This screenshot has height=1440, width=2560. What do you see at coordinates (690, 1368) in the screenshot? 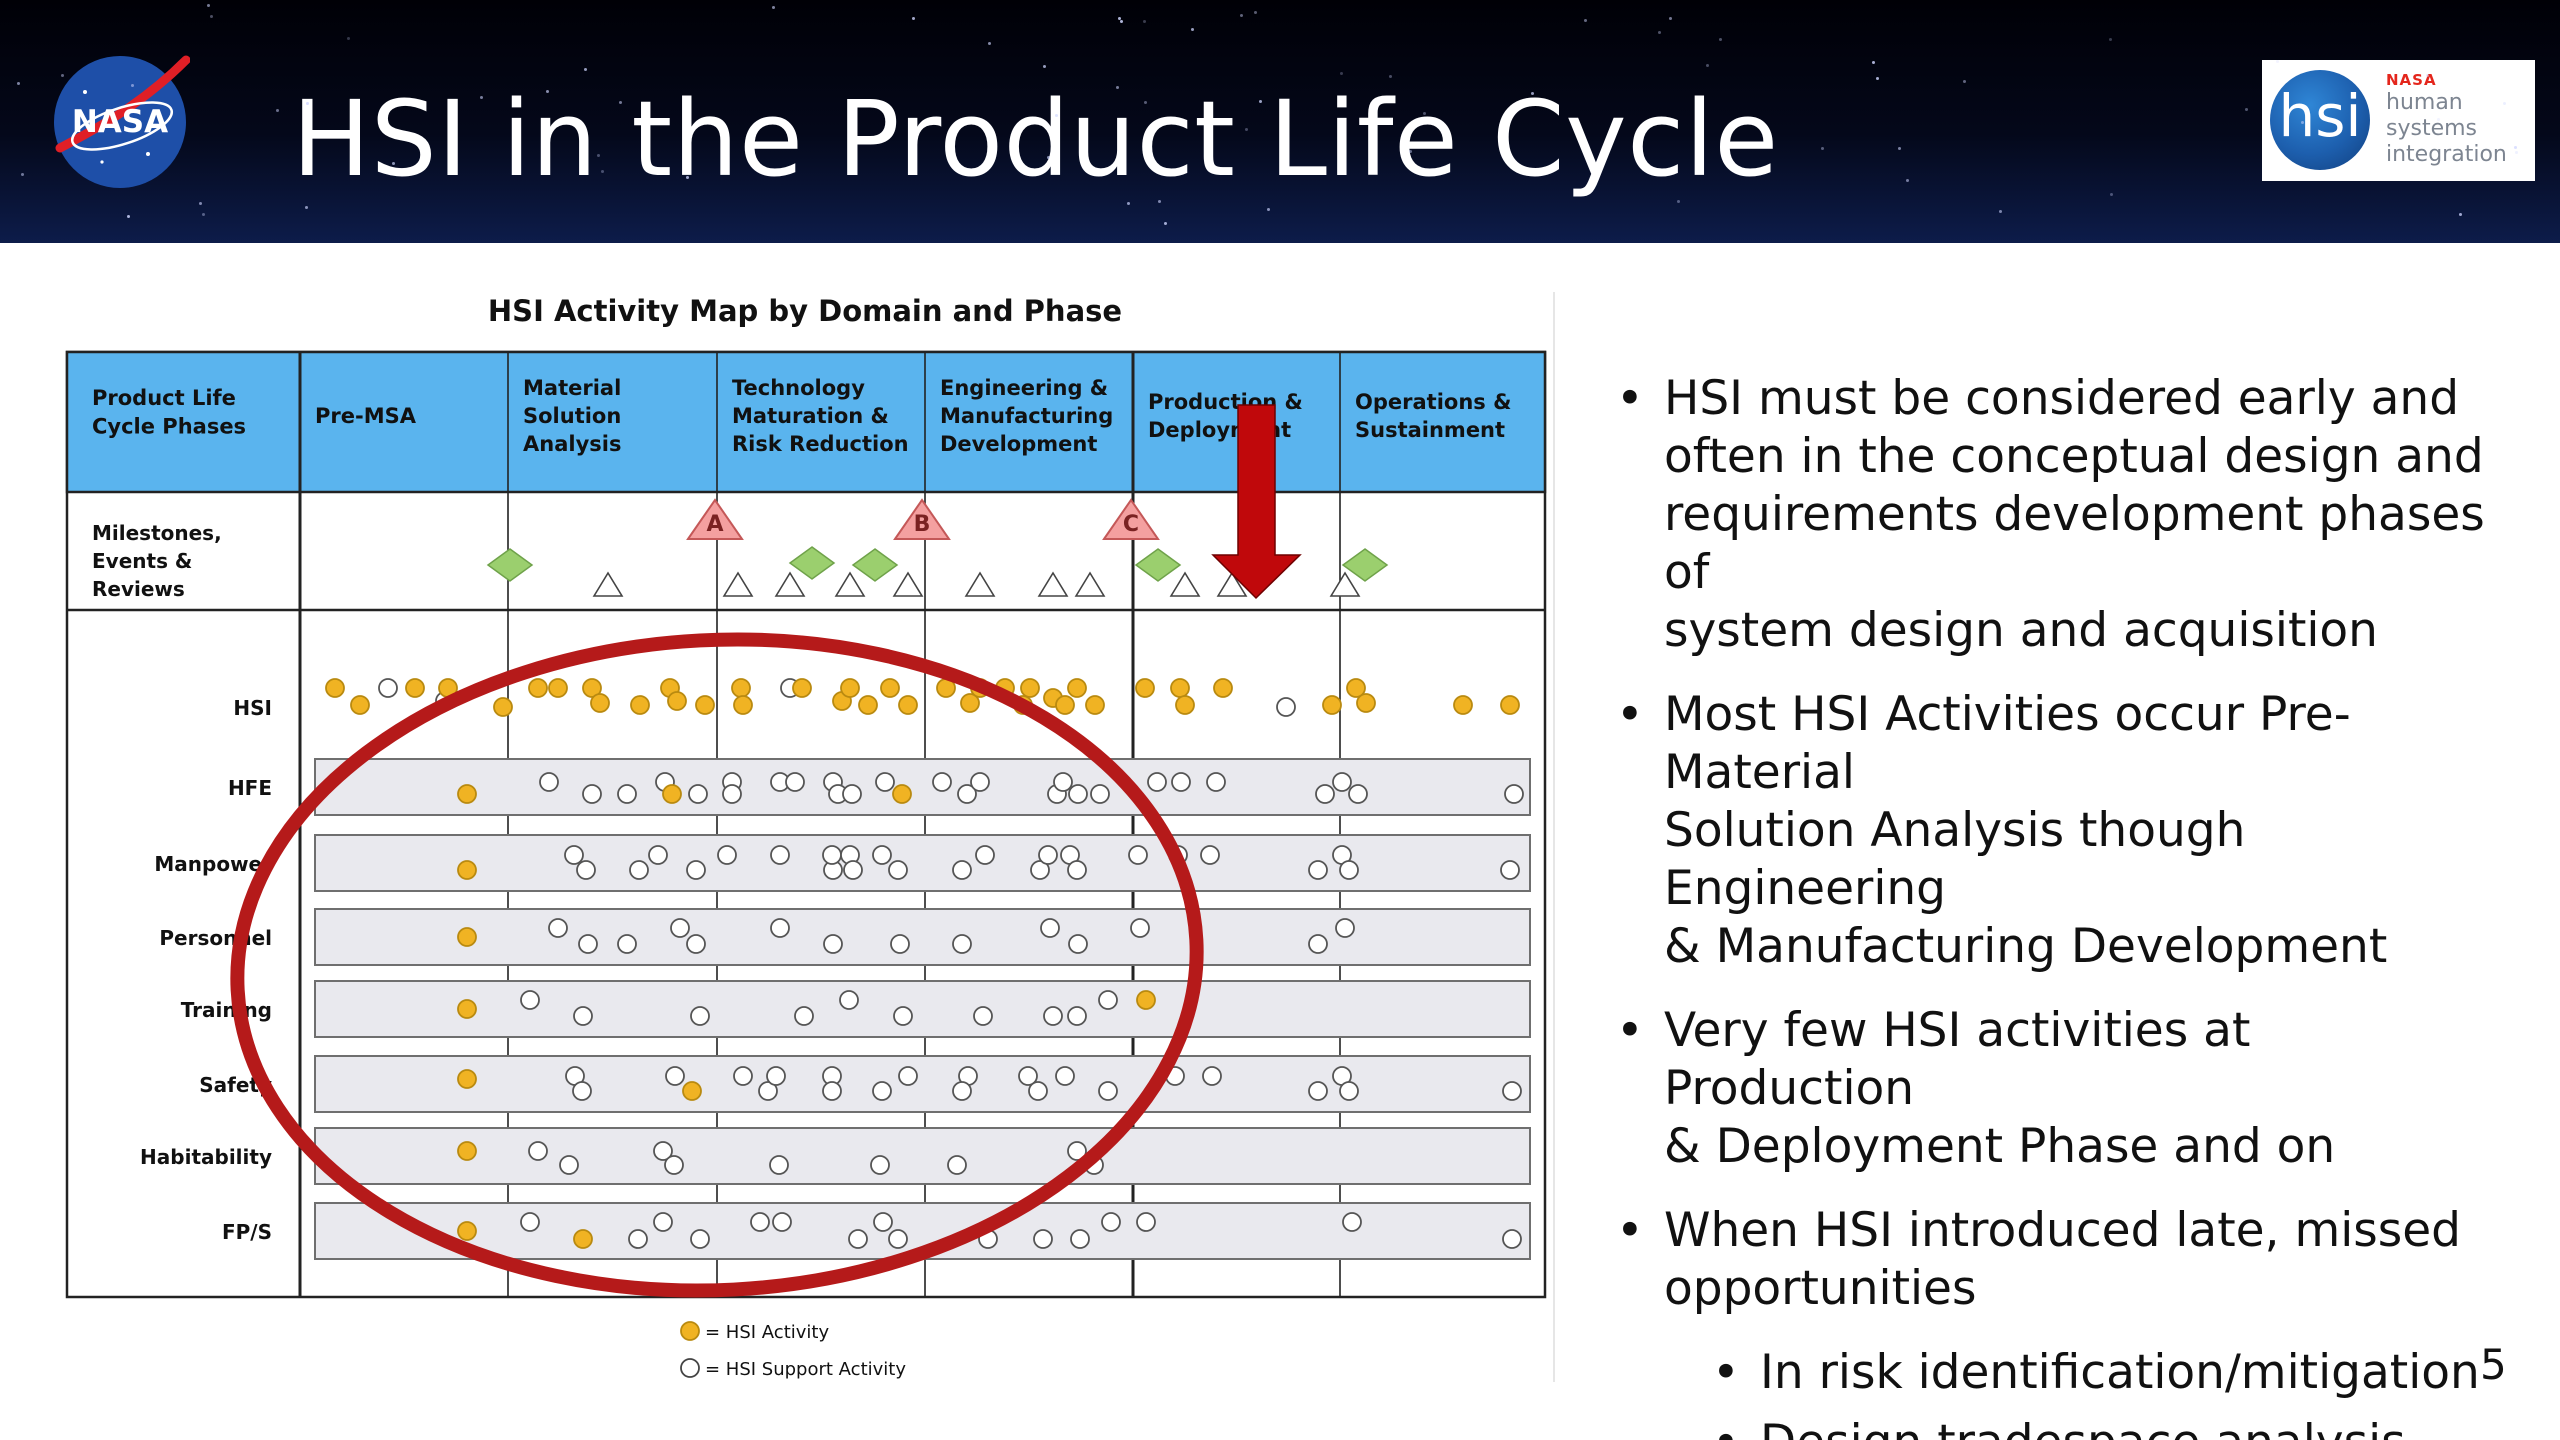
I see `legend-marker` at bounding box center [690, 1368].